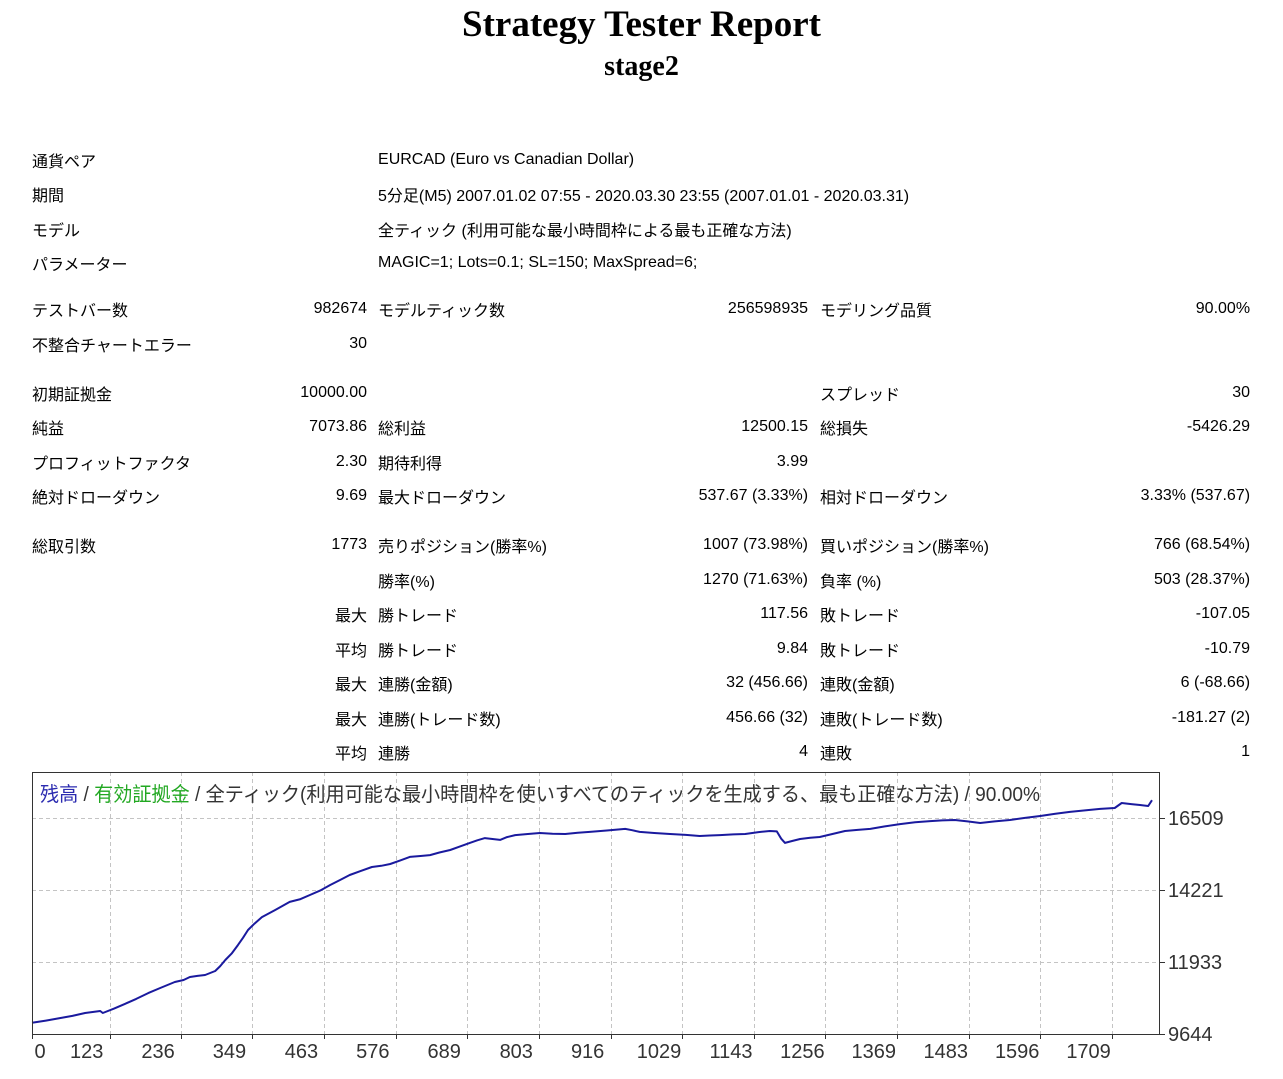 The height and width of the screenshot is (1079, 1283). I want to click on symbol-value: EURCAD (Euro vs Canadian Dollar), so click(506, 160).